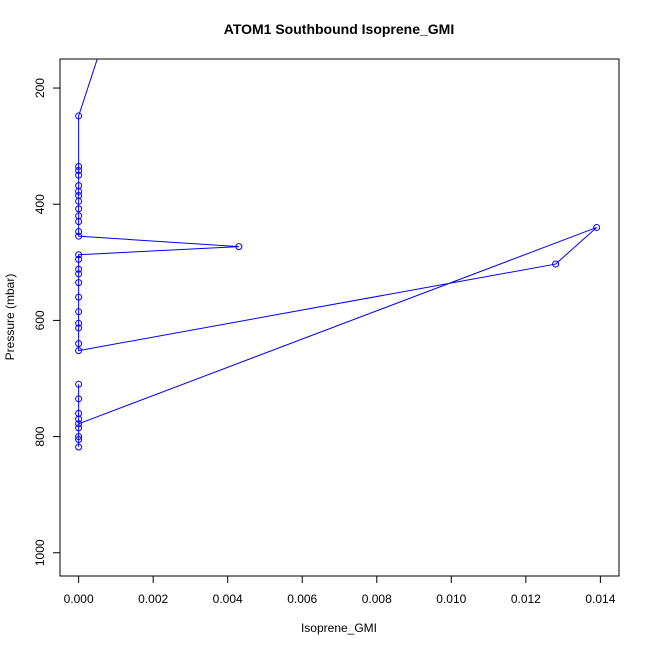  I want to click on x-tick-label: 0.010, so click(451, 599).